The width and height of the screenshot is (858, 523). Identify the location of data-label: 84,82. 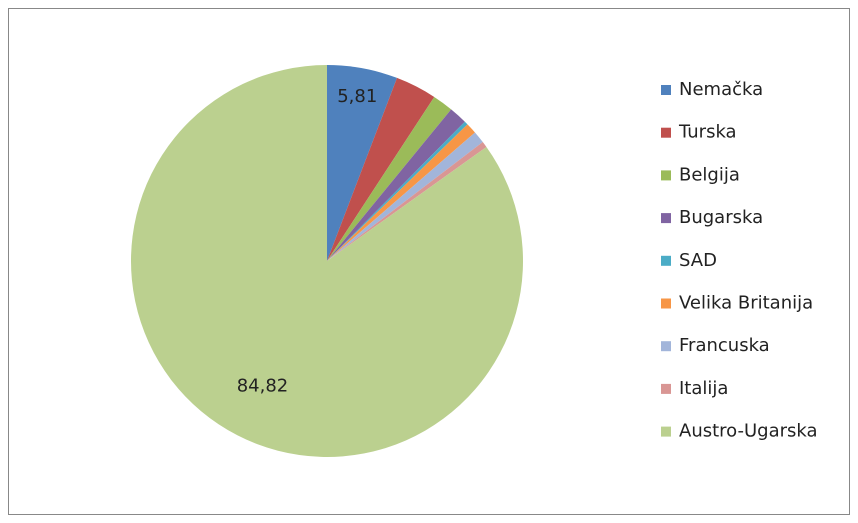
(263, 385).